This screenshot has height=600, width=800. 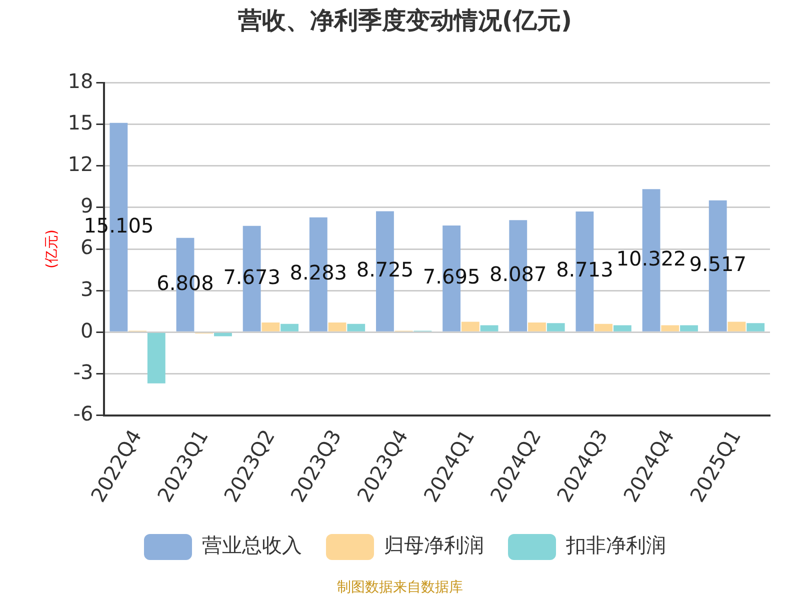 I want to click on chart-title: 营收、净利季度变动情况(亿元), so click(x=404, y=20).